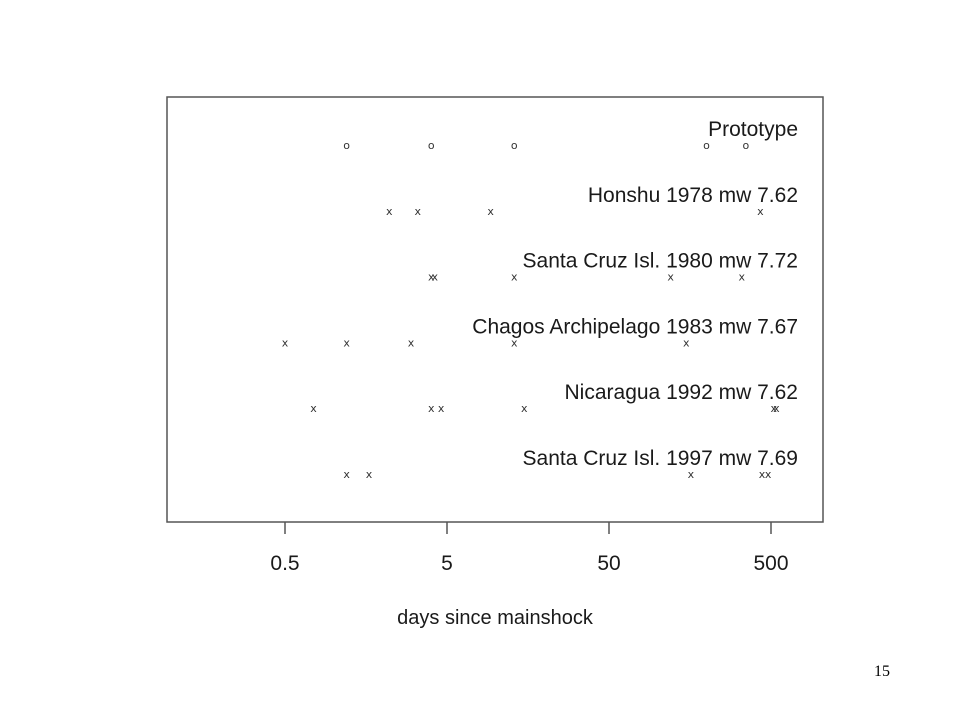  What do you see at coordinates (660, 261) in the screenshot?
I see `series-label: Santa Cruz Isl. 1980 mw 7.72` at bounding box center [660, 261].